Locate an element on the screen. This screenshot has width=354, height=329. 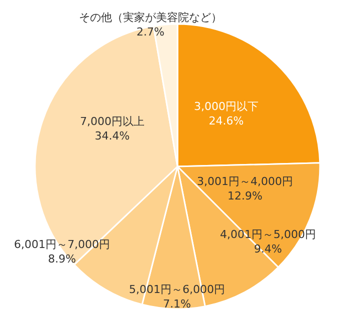
slice-label: 3,000円以下 is located at coordinates (226, 106).